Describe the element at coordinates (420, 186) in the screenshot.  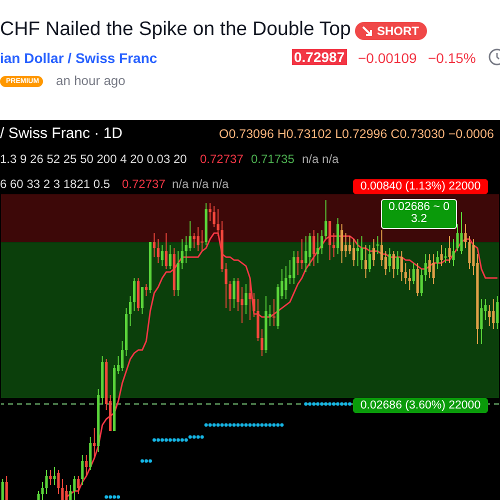
I see `band-label: 0.00840 (1.13%) 22000` at that location.